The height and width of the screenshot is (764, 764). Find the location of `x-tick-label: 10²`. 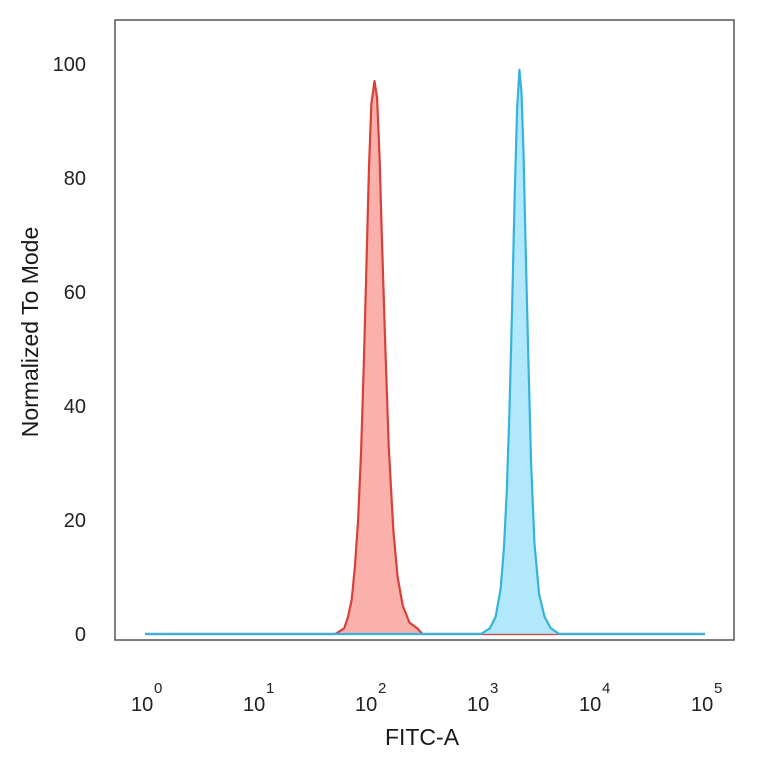

x-tick-label: 10² is located at coordinates (370, 698).